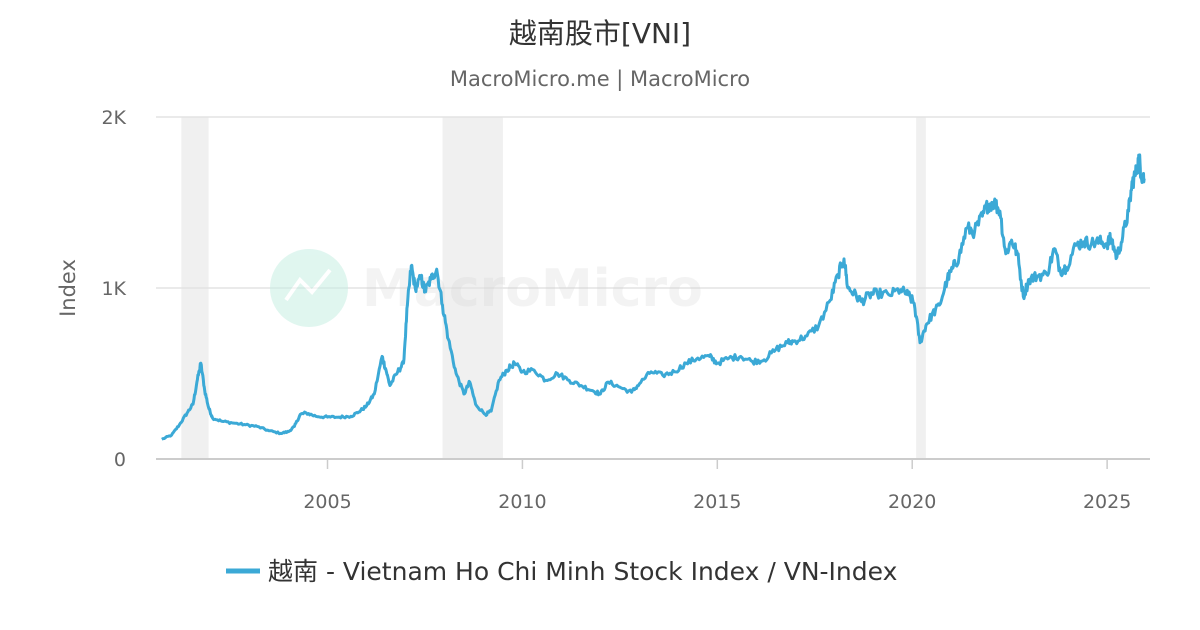  I want to click on x-tick-label: 2010, so click(522, 502).